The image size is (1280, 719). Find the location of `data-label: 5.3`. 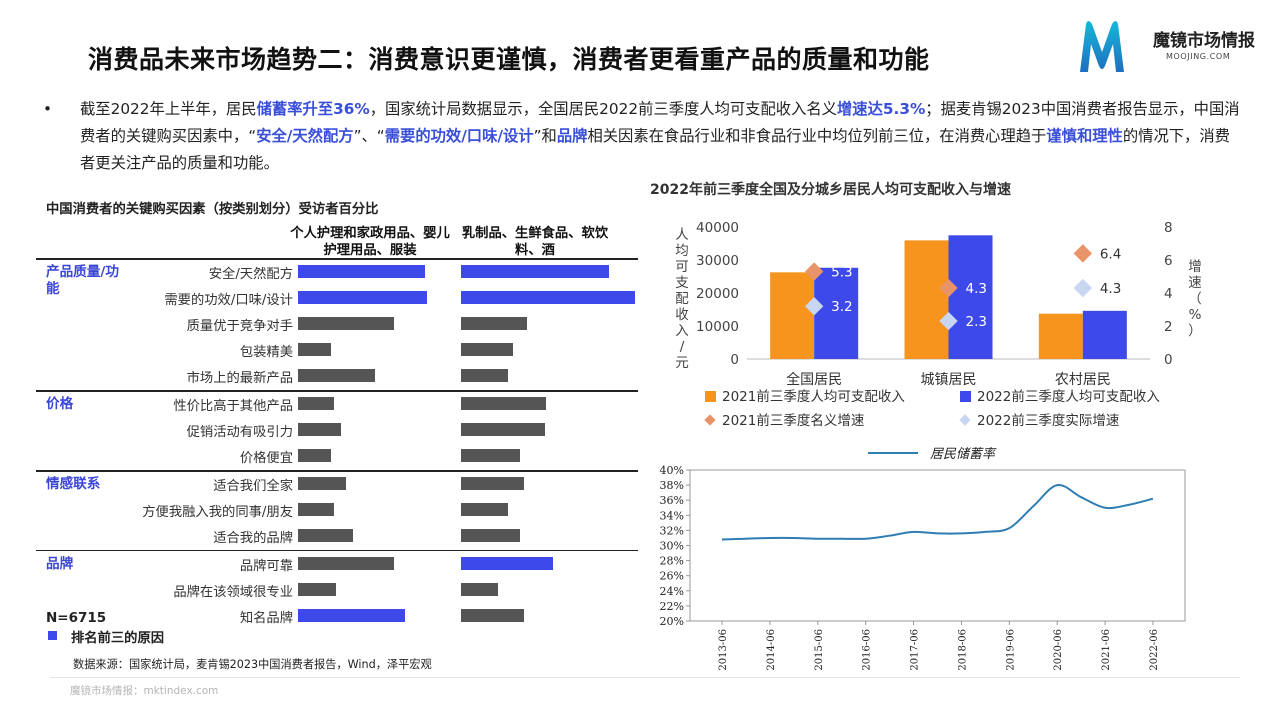

data-label: 5.3 is located at coordinates (841, 273).